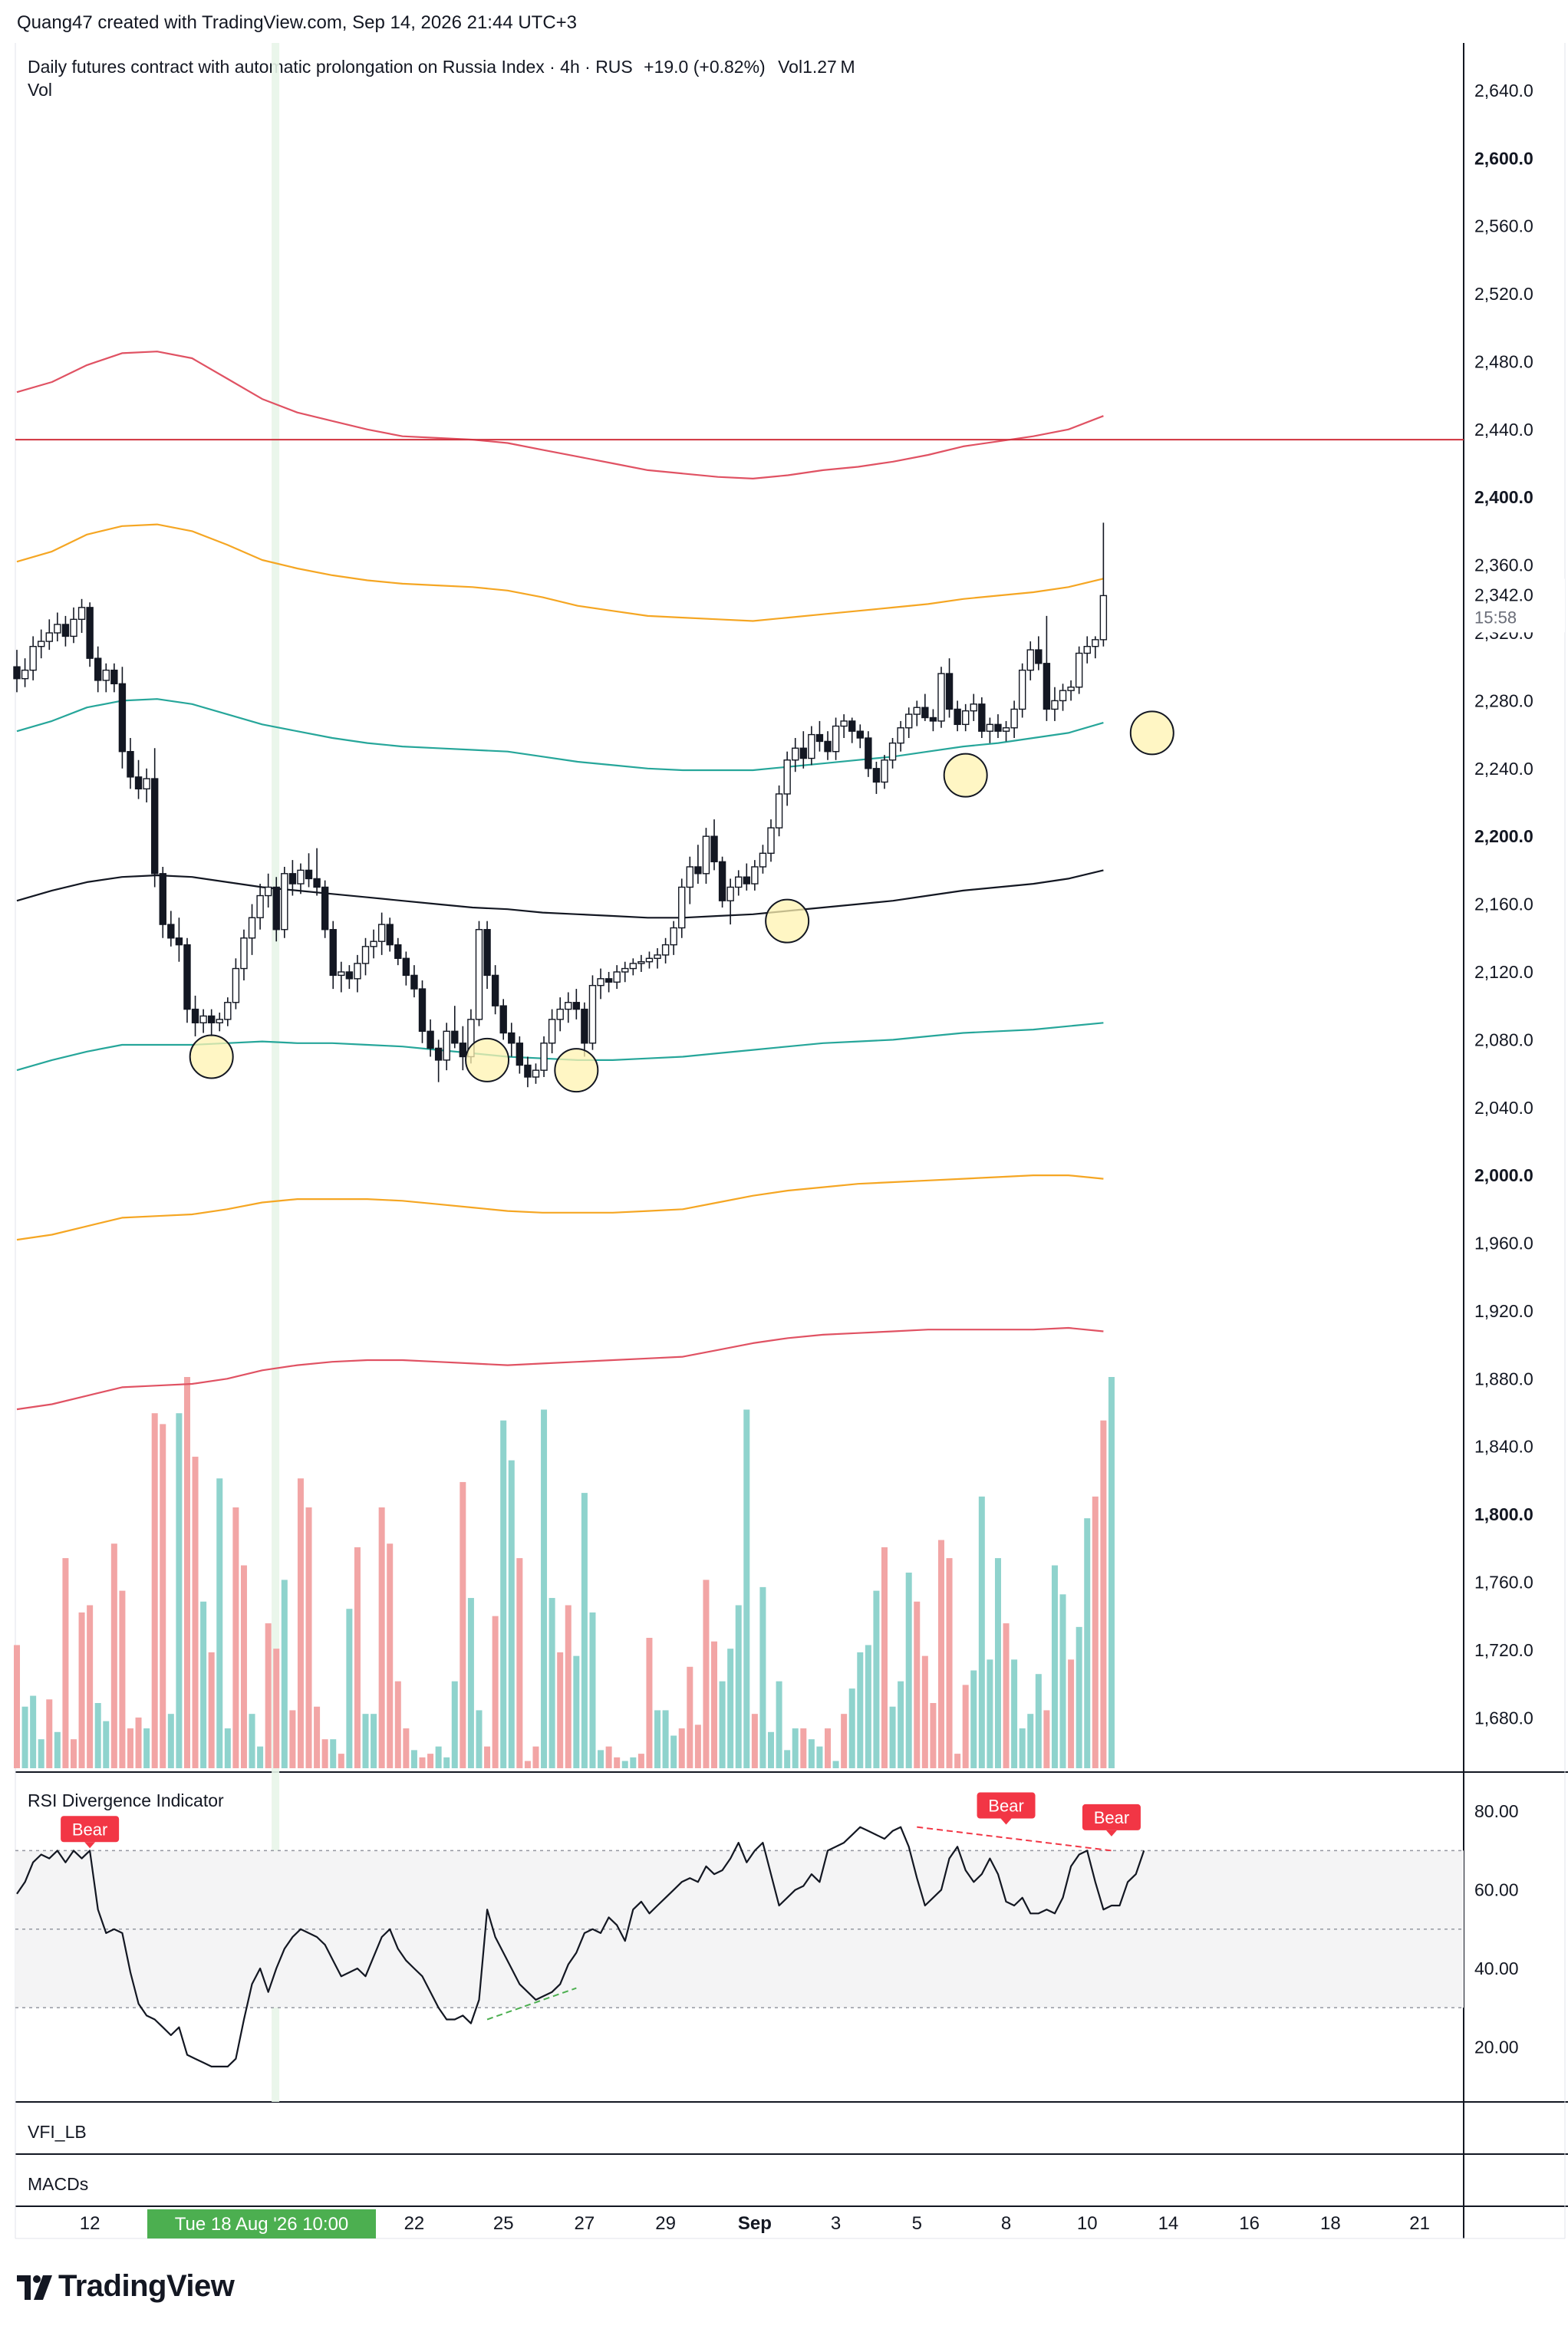 The height and width of the screenshot is (2329, 1568). What do you see at coordinates (126, 1800) in the screenshot?
I see `rsi-pane-title: RSI Divergence Indicator` at bounding box center [126, 1800].